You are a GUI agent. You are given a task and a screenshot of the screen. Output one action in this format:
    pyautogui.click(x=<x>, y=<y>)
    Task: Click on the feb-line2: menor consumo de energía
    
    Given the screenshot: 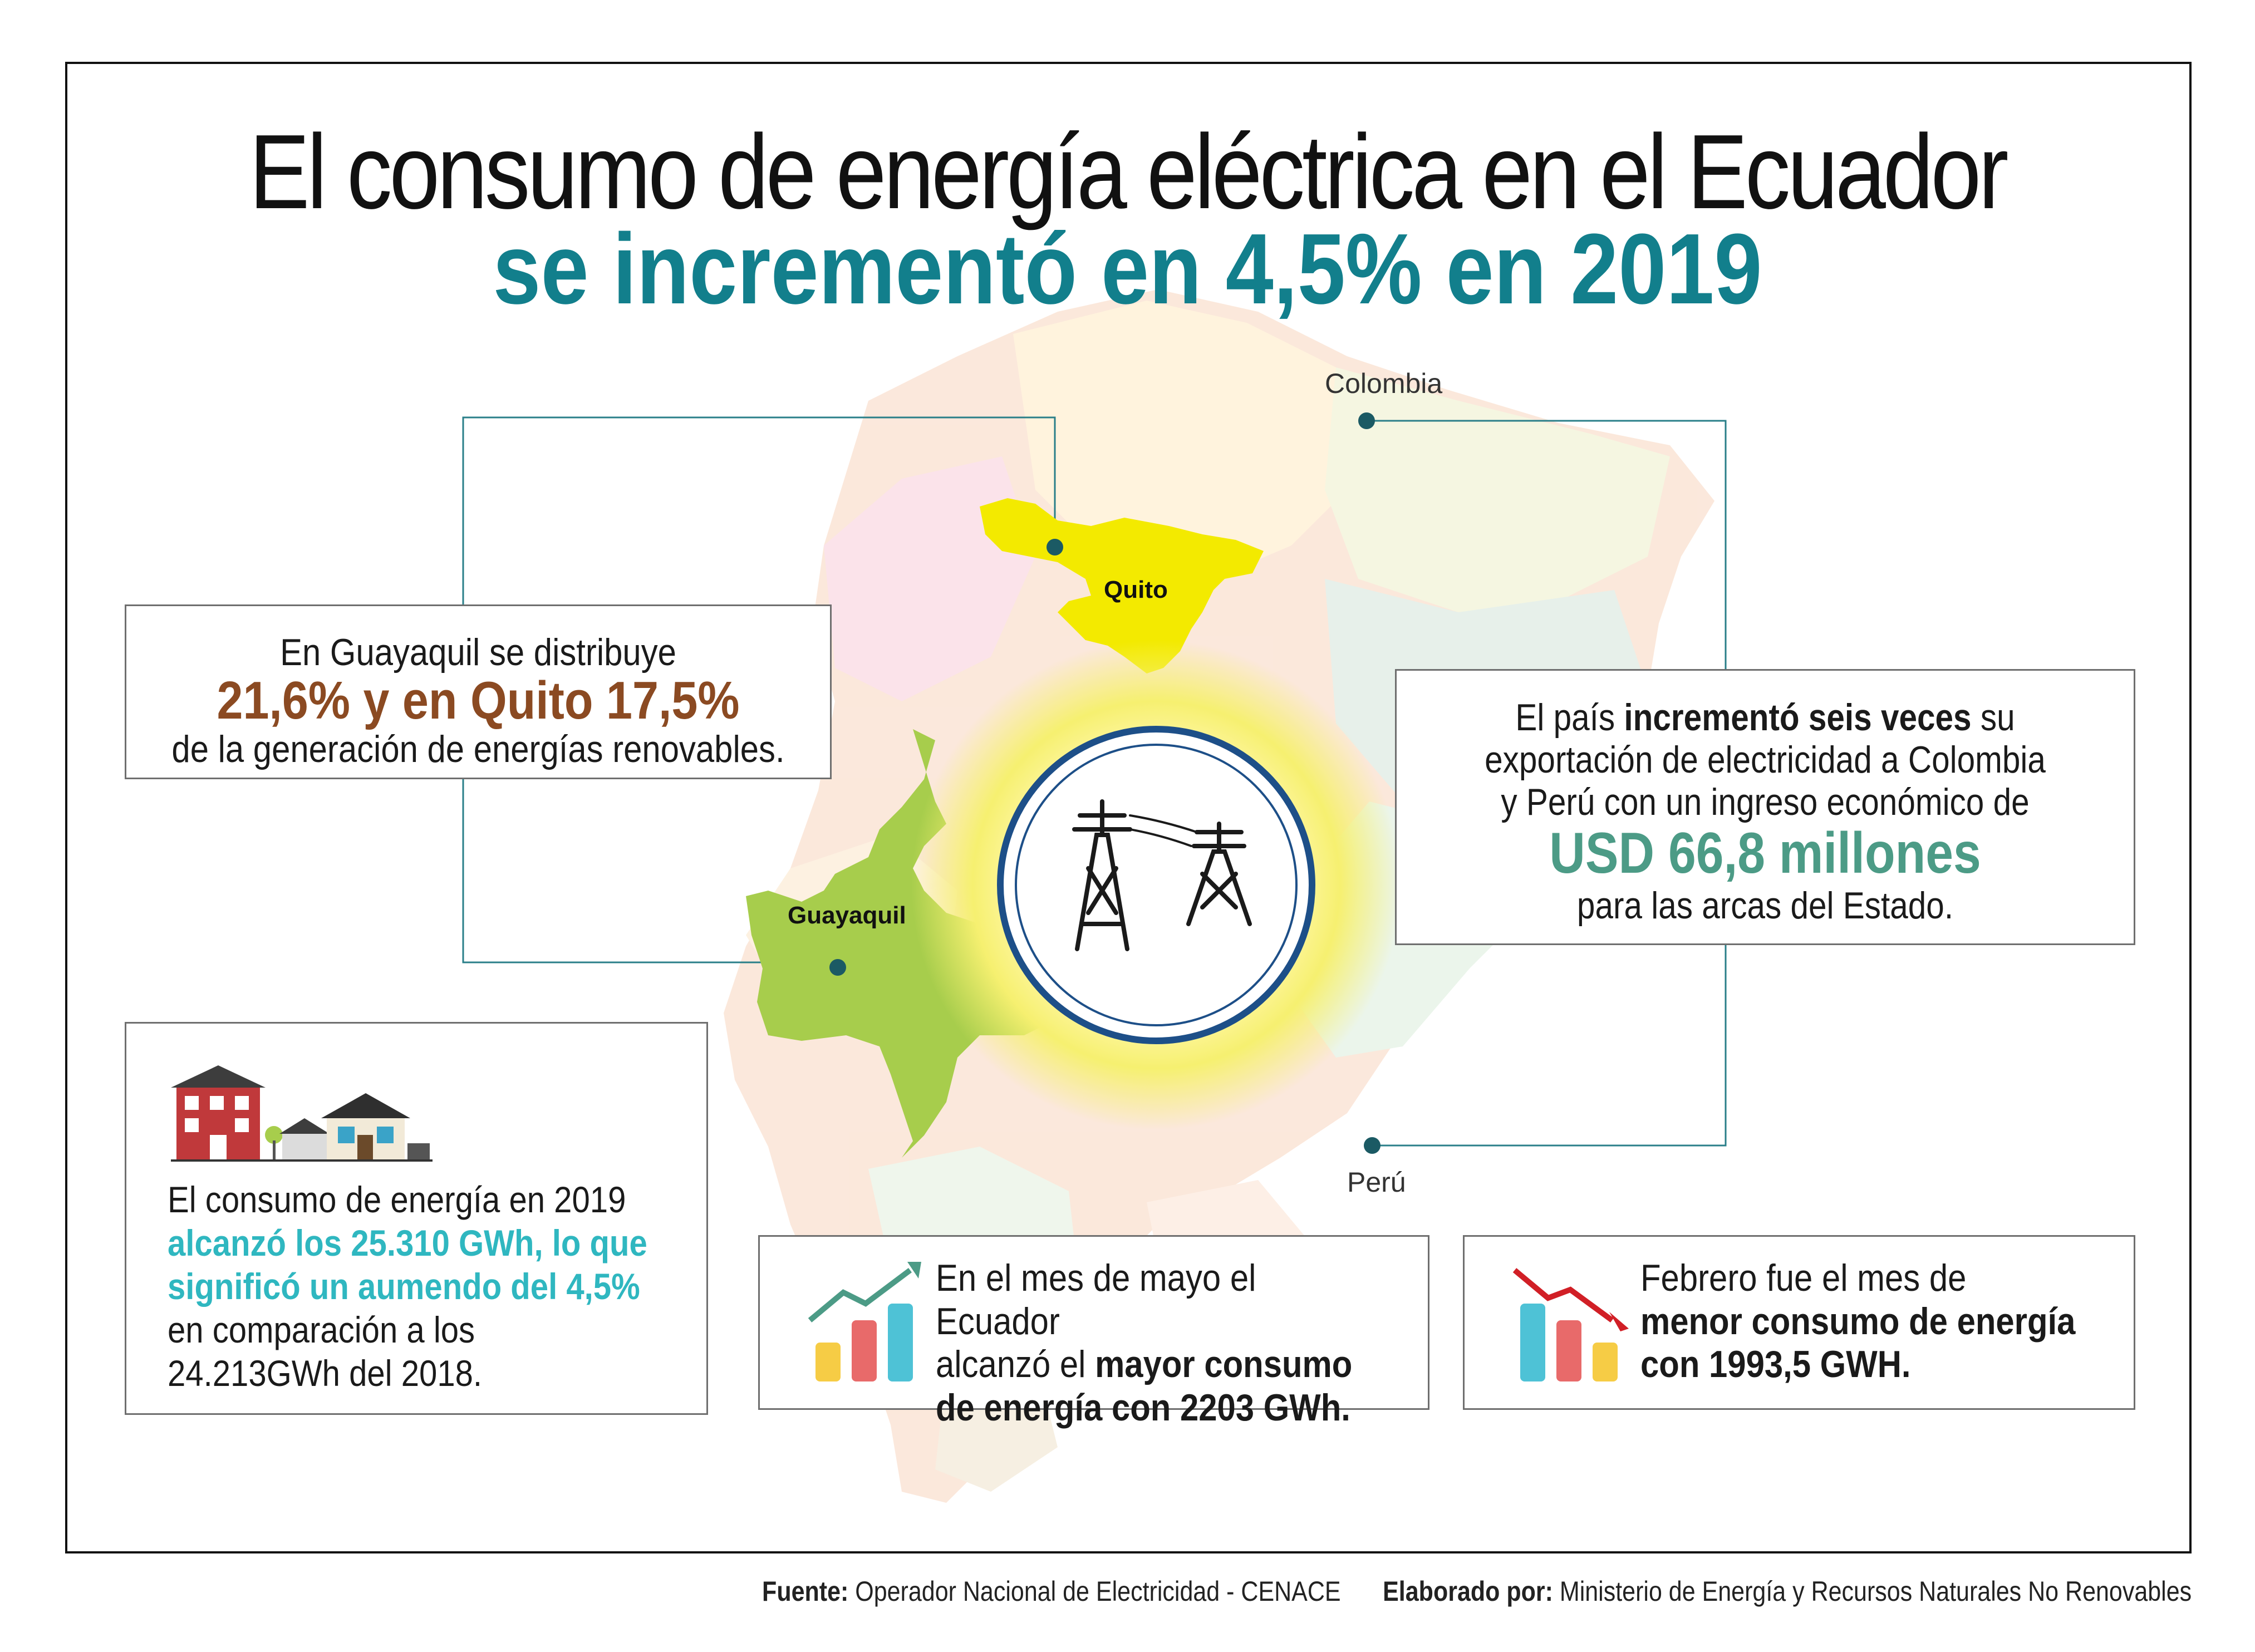 What is the action you would take?
    pyautogui.click(x=1858, y=1321)
    